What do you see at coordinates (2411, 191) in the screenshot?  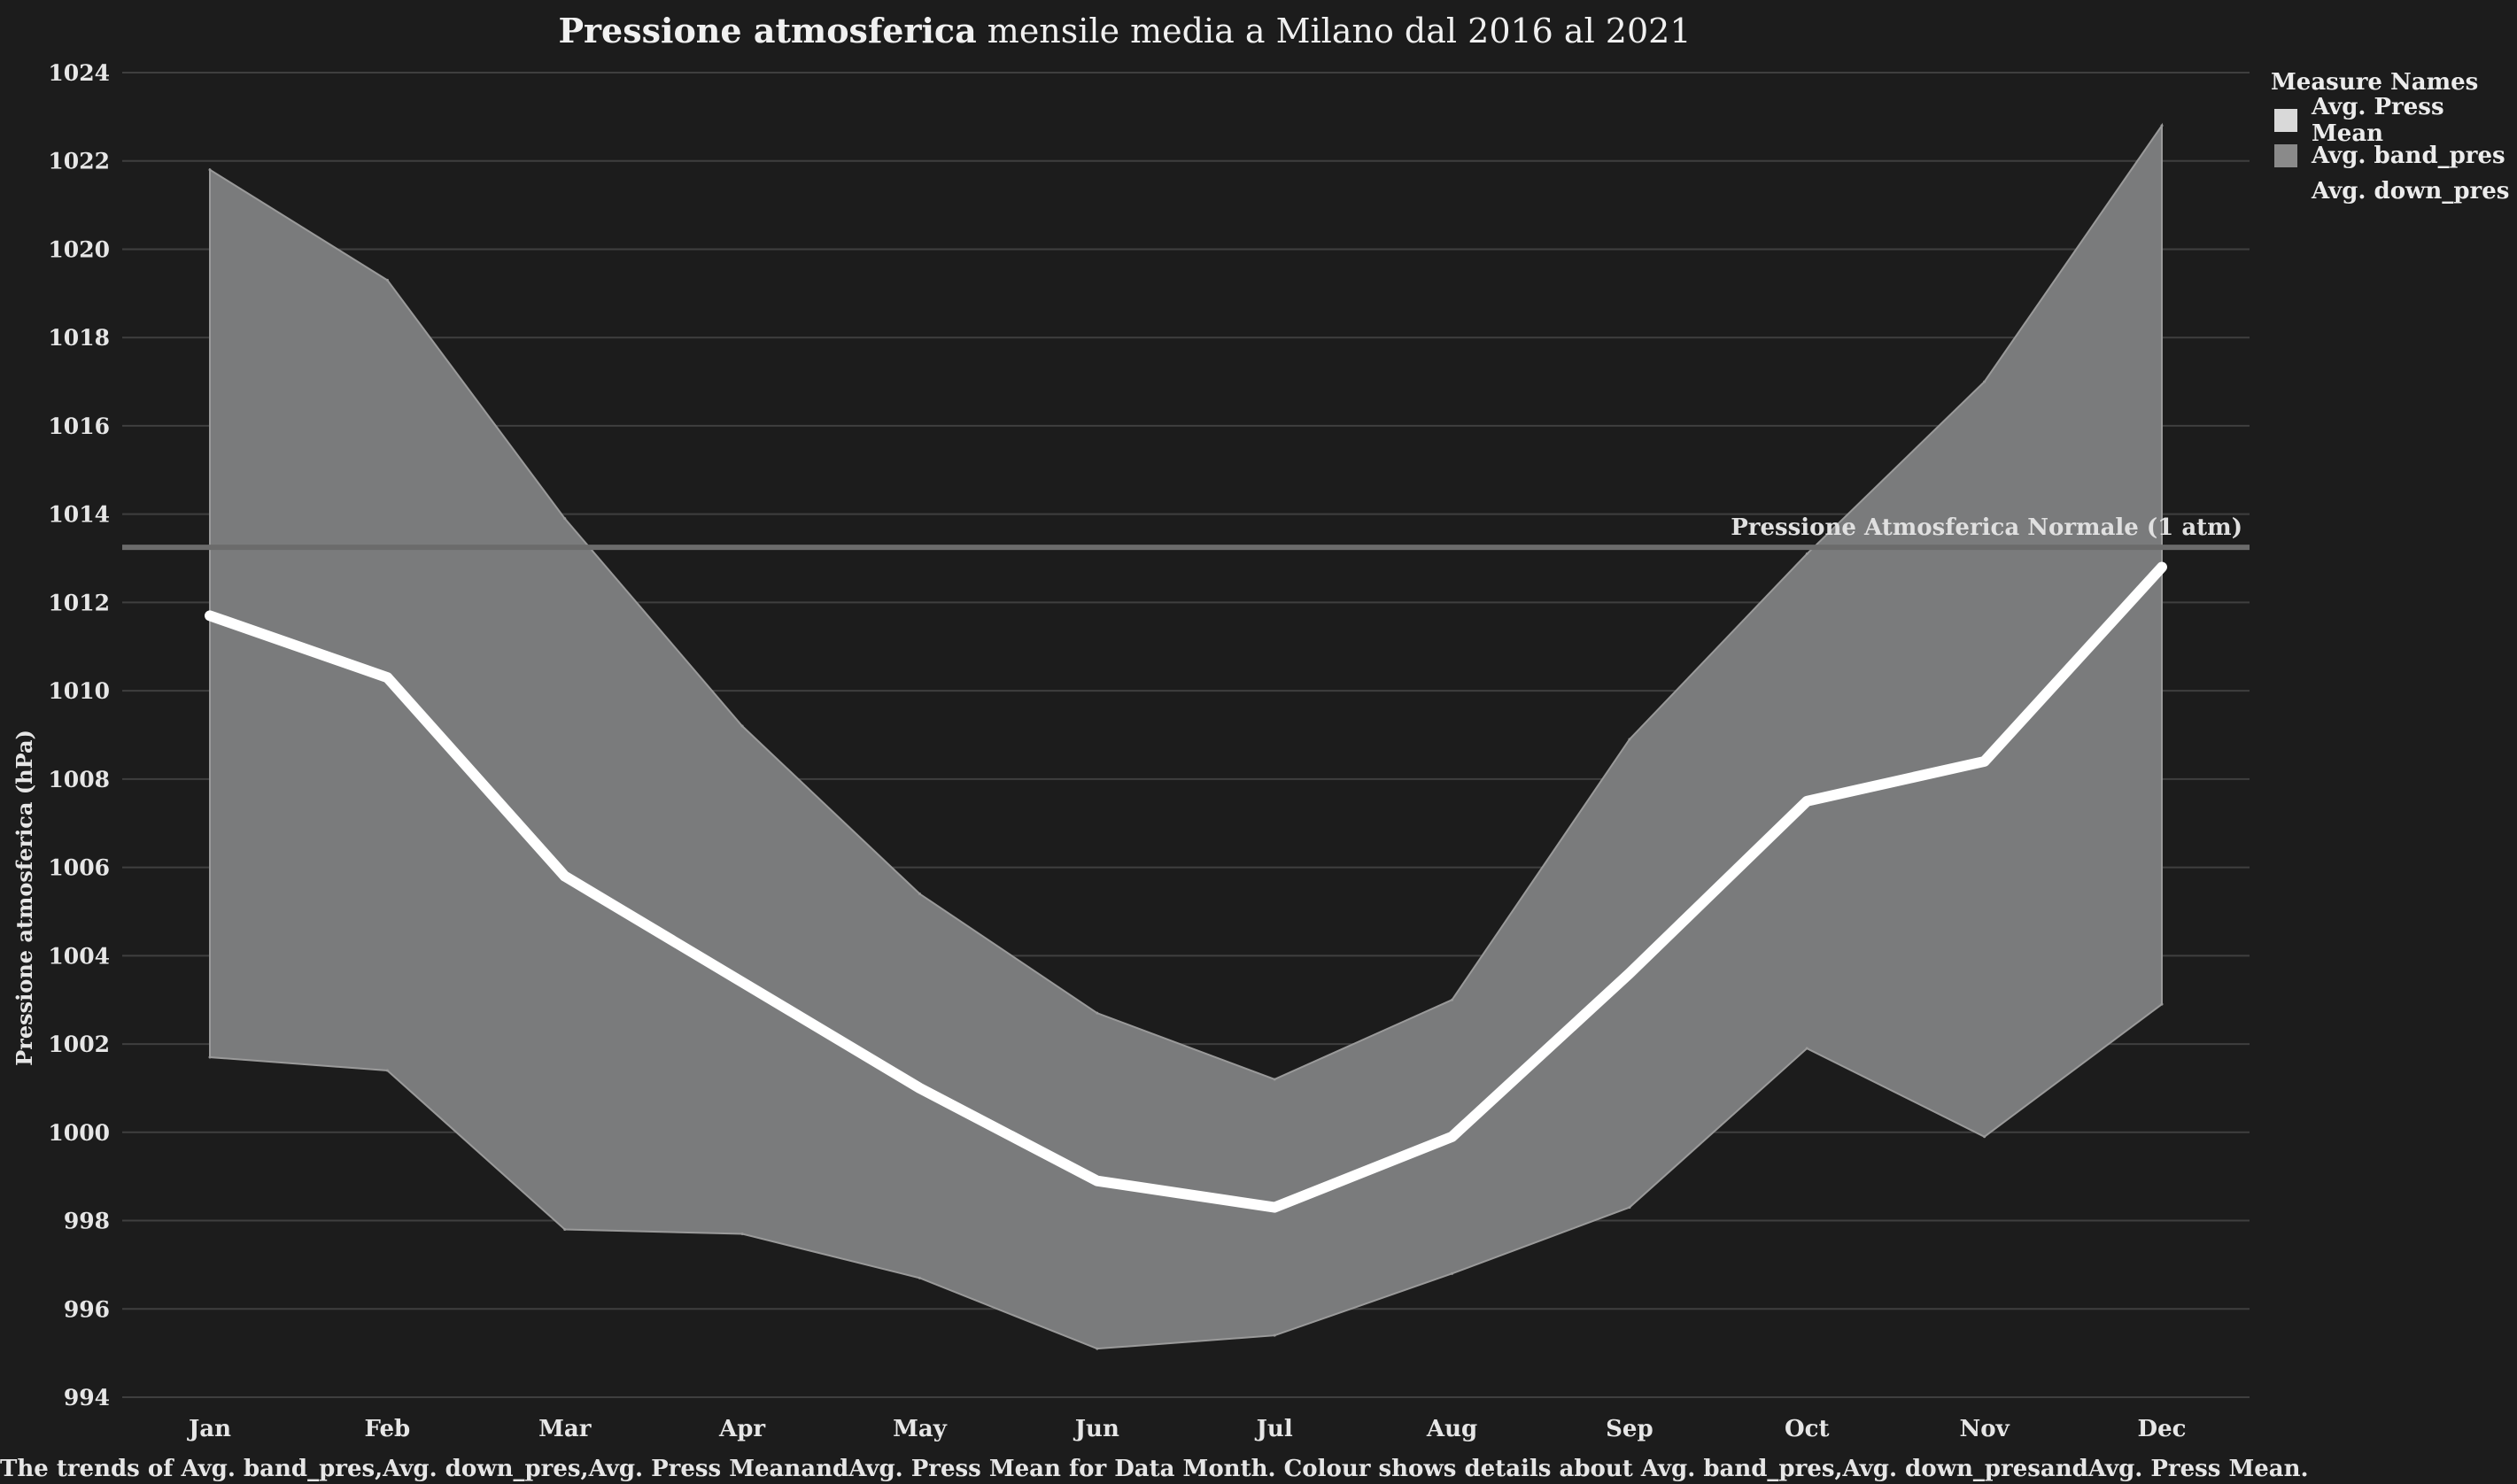 I see `legend-label-down-pres: Avg. down_pres` at bounding box center [2411, 191].